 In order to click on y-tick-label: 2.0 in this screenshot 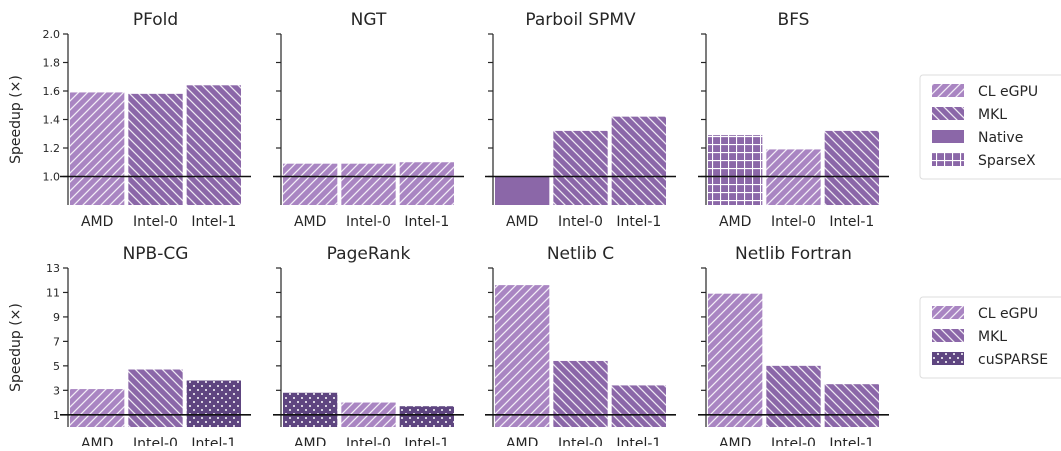, I will do `click(52, 34)`.